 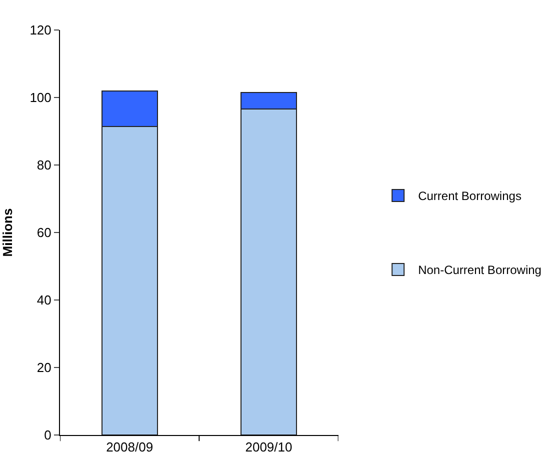 I want to click on legend-label: Current Borrowings, so click(x=470, y=196).